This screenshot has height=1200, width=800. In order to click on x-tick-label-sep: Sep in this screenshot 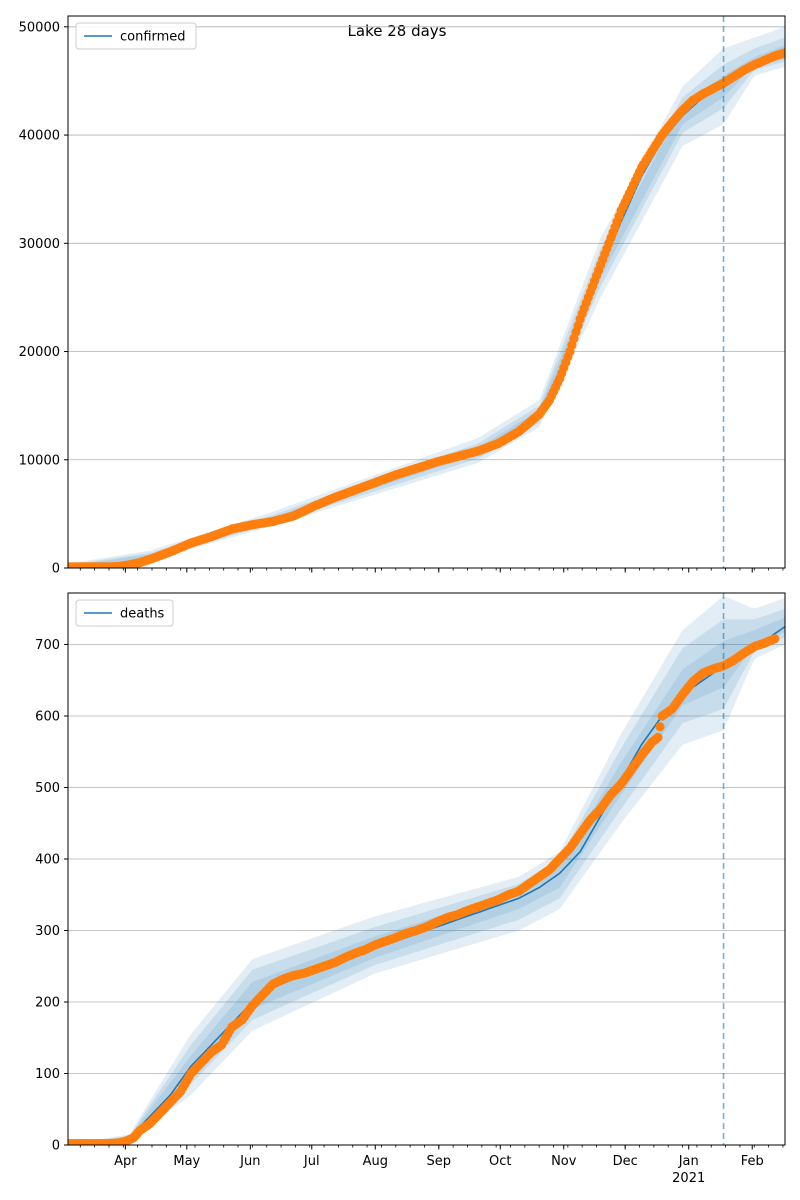, I will do `click(439, 1161)`.